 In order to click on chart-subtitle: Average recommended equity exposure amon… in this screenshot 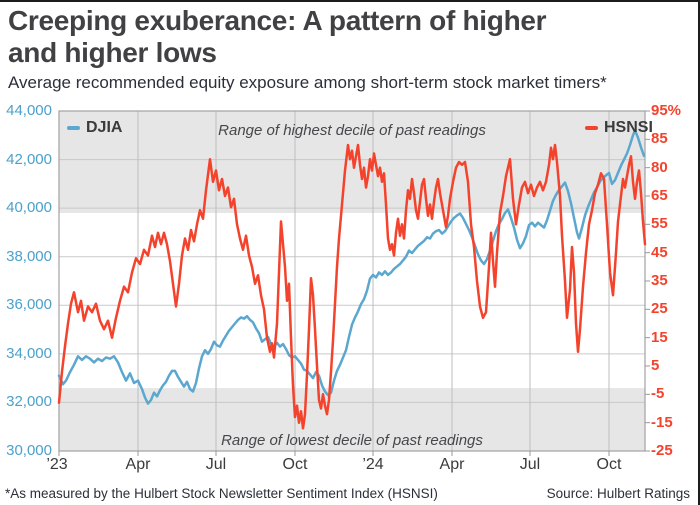, I will do `click(307, 82)`.